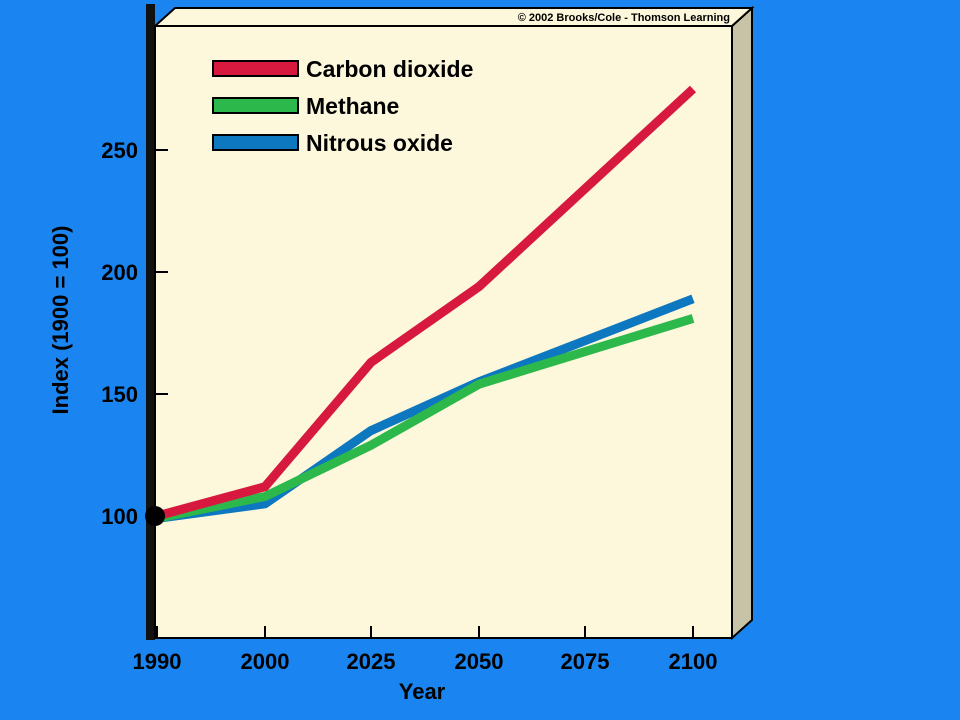  Describe the element at coordinates (155, 516) in the screenshot. I see `start-point-marker` at that location.